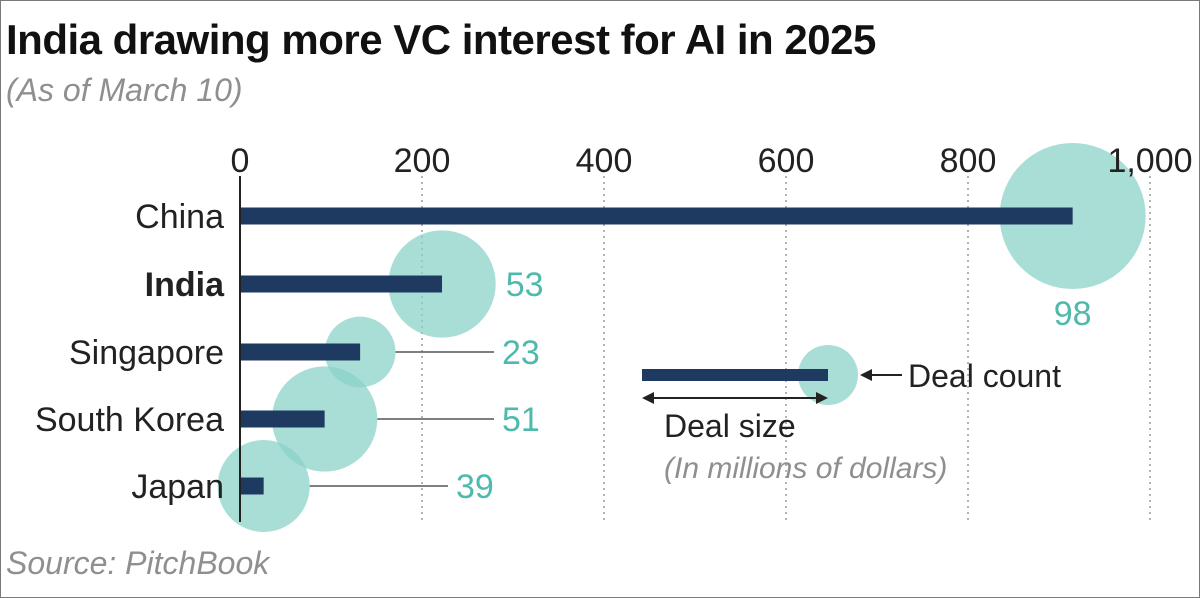 The width and height of the screenshot is (1200, 598). I want to click on legend-arrow-head, so click(866, 375).